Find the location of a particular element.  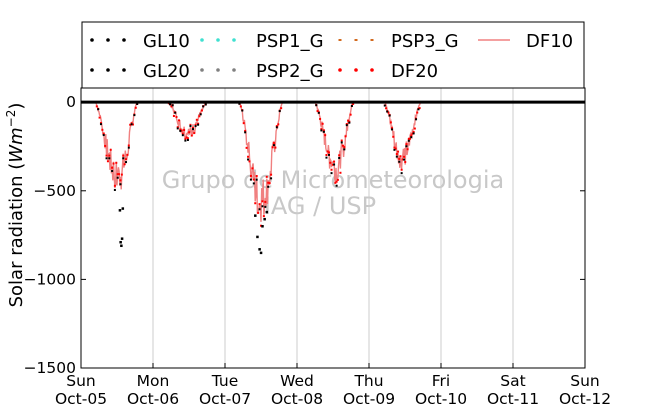

legend-label: PSP1_G is located at coordinates (290, 41).